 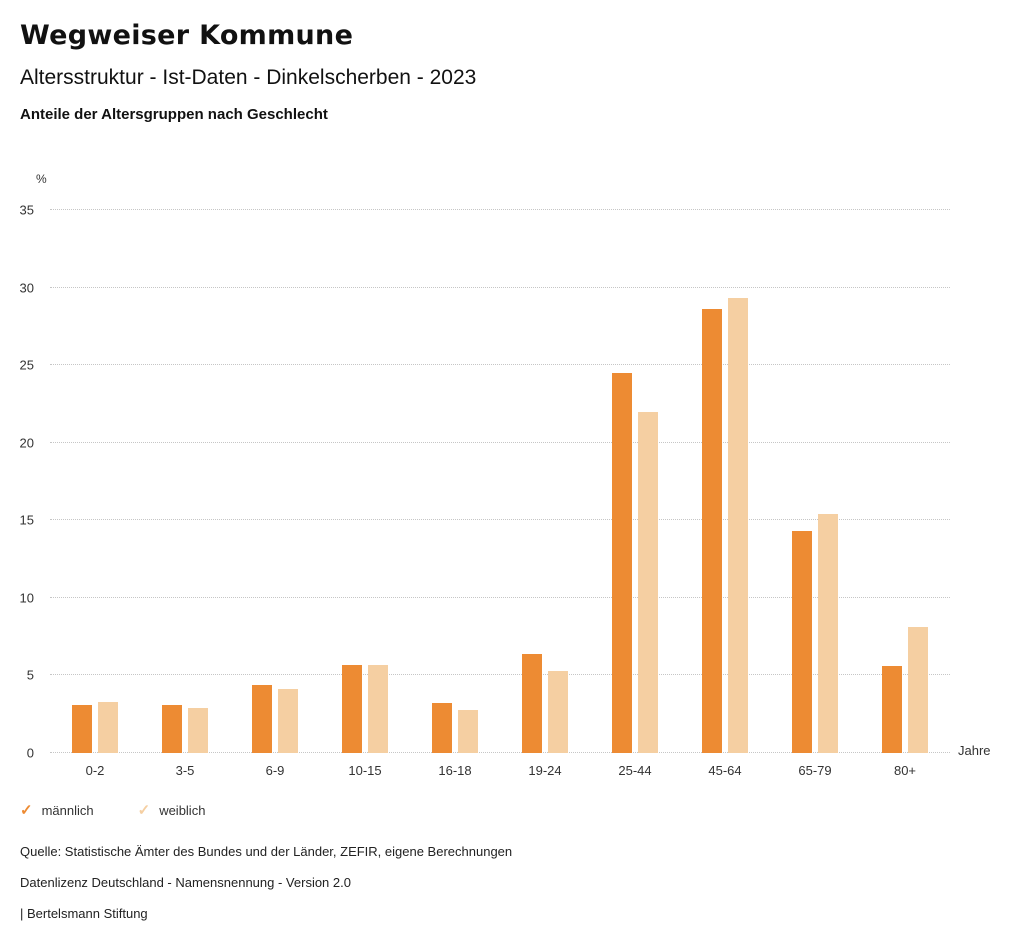 I want to click on y-axis-tick: 20, so click(x=26, y=443).